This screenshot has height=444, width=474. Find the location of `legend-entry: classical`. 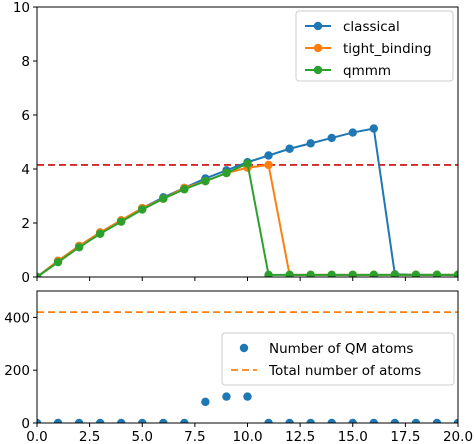

legend-entry: classical is located at coordinates (352, 27).